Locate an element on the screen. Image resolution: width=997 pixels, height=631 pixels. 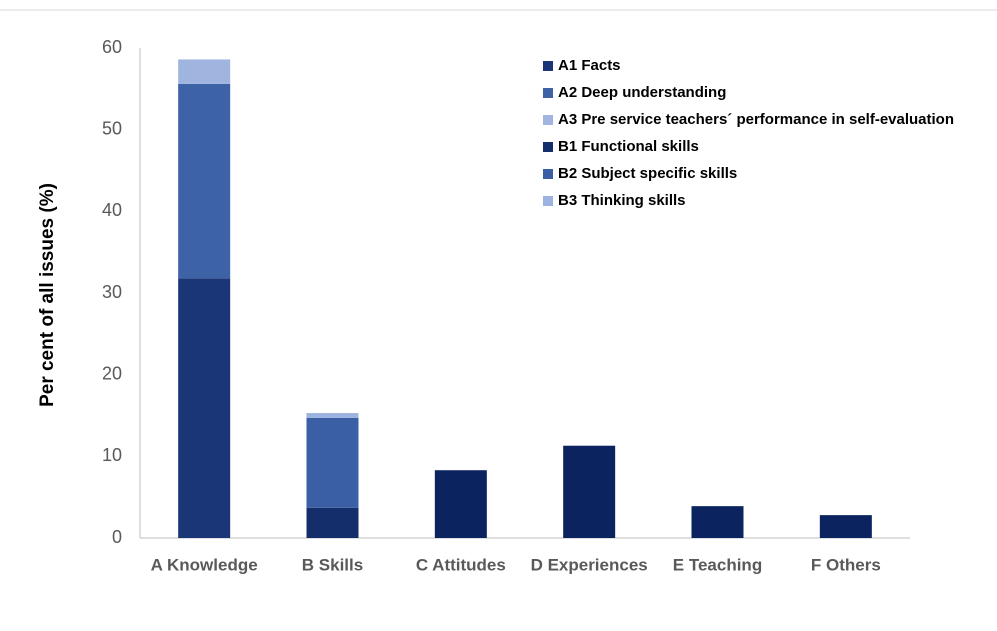
x-tick-label: F Others is located at coordinates (846, 564).